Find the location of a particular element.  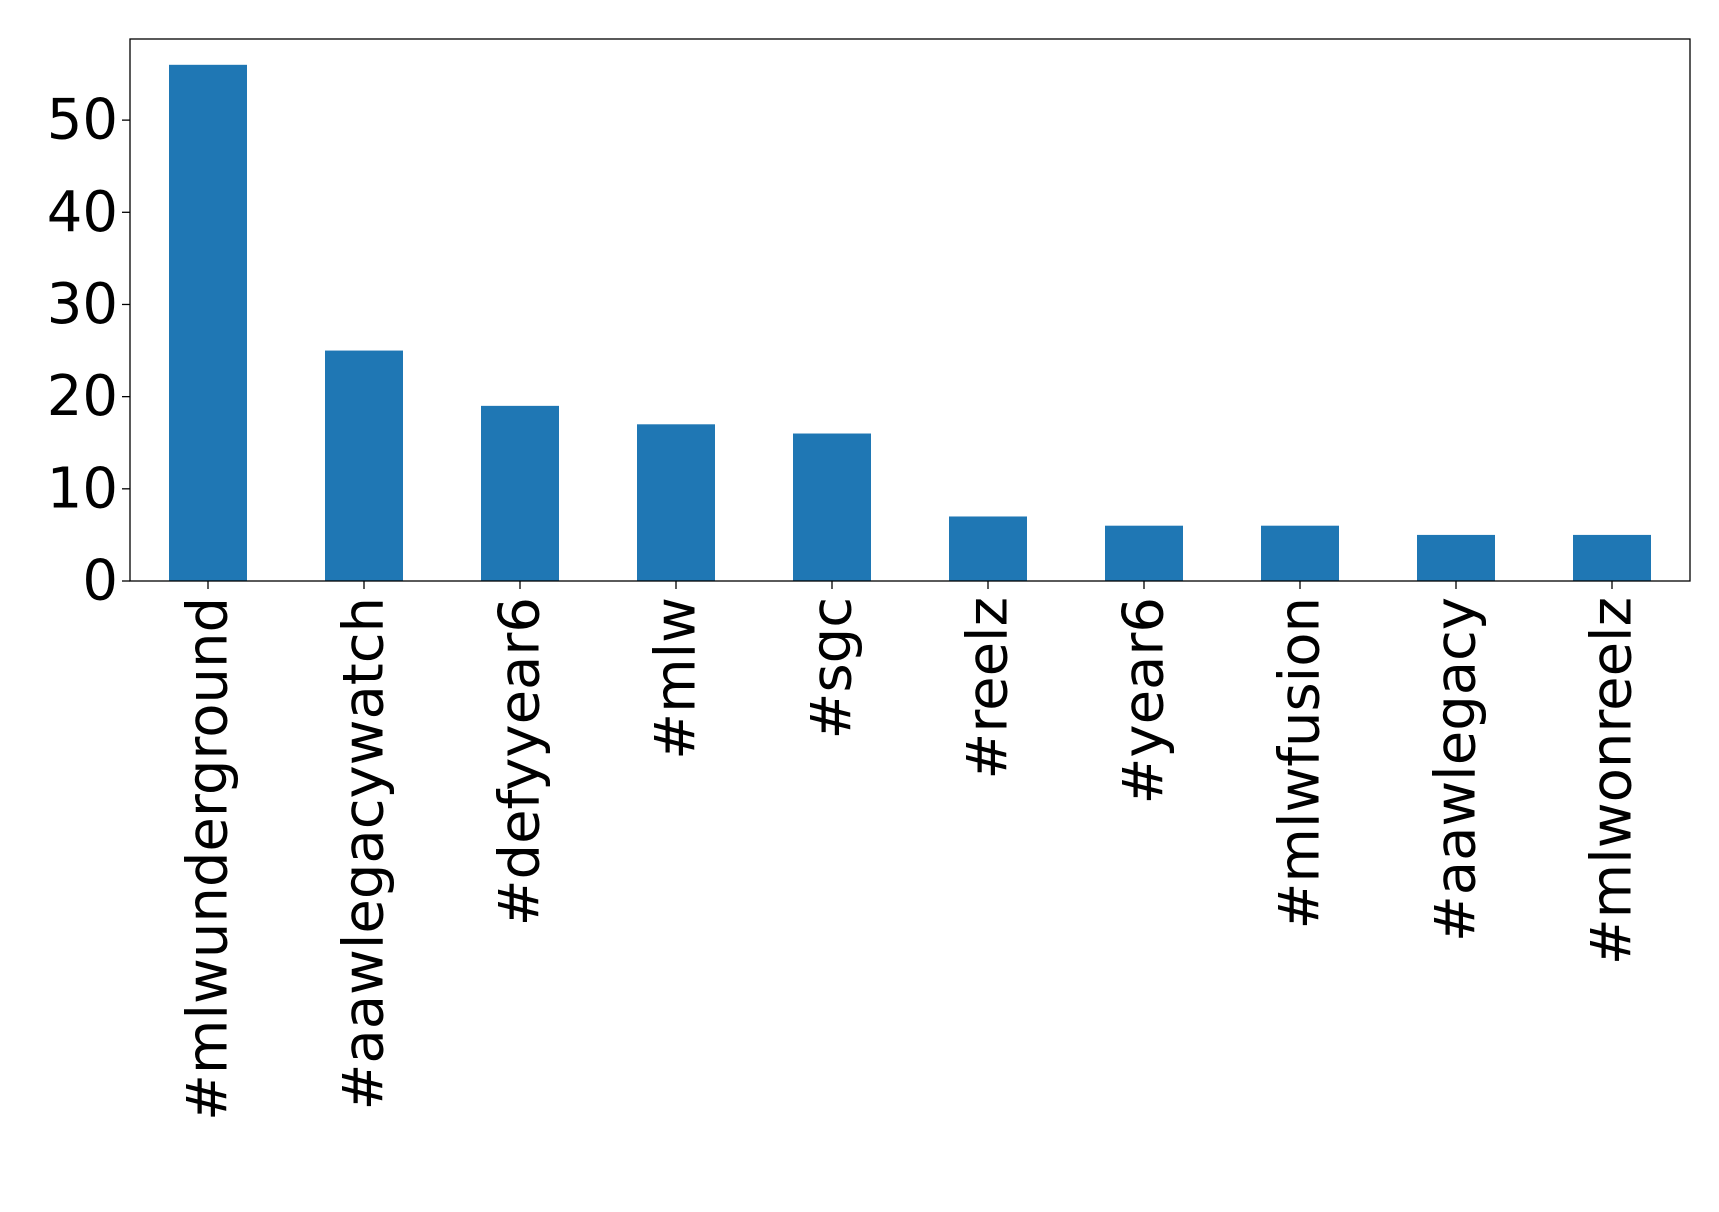

y-axis: 0 10 20 30 40 50 is located at coordinates (88, 351).